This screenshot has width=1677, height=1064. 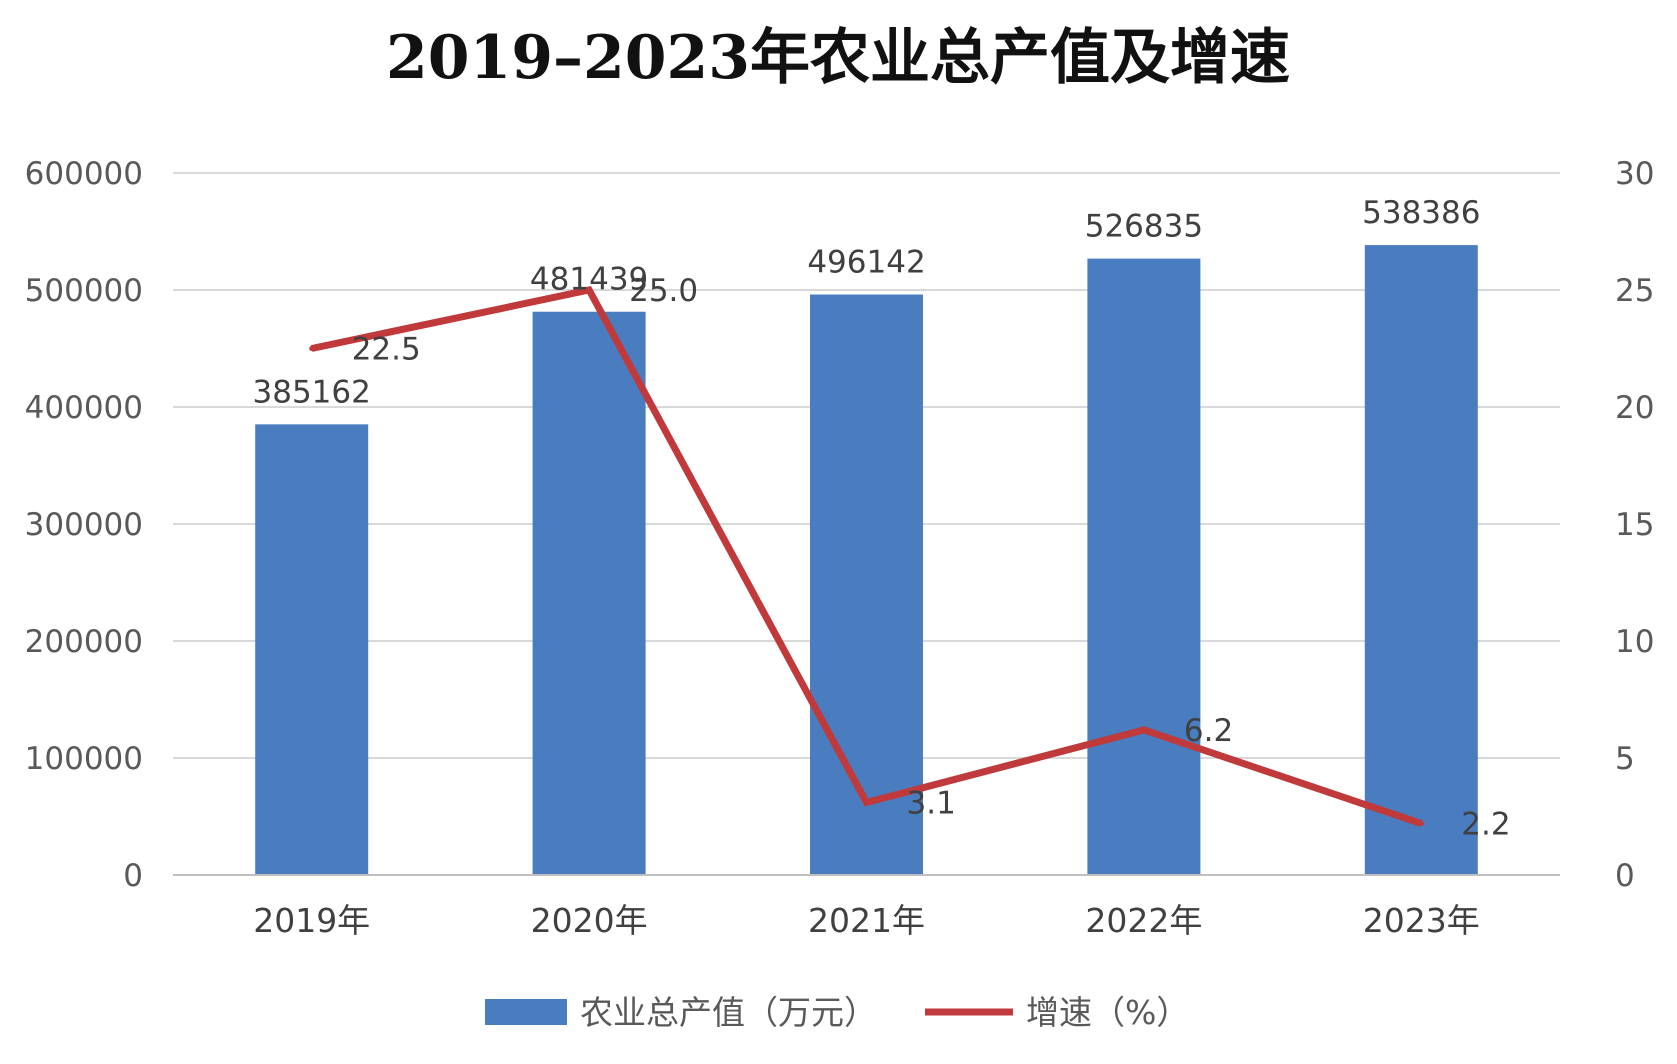 I want to click on x-category-label: 2021年, so click(x=866, y=920).